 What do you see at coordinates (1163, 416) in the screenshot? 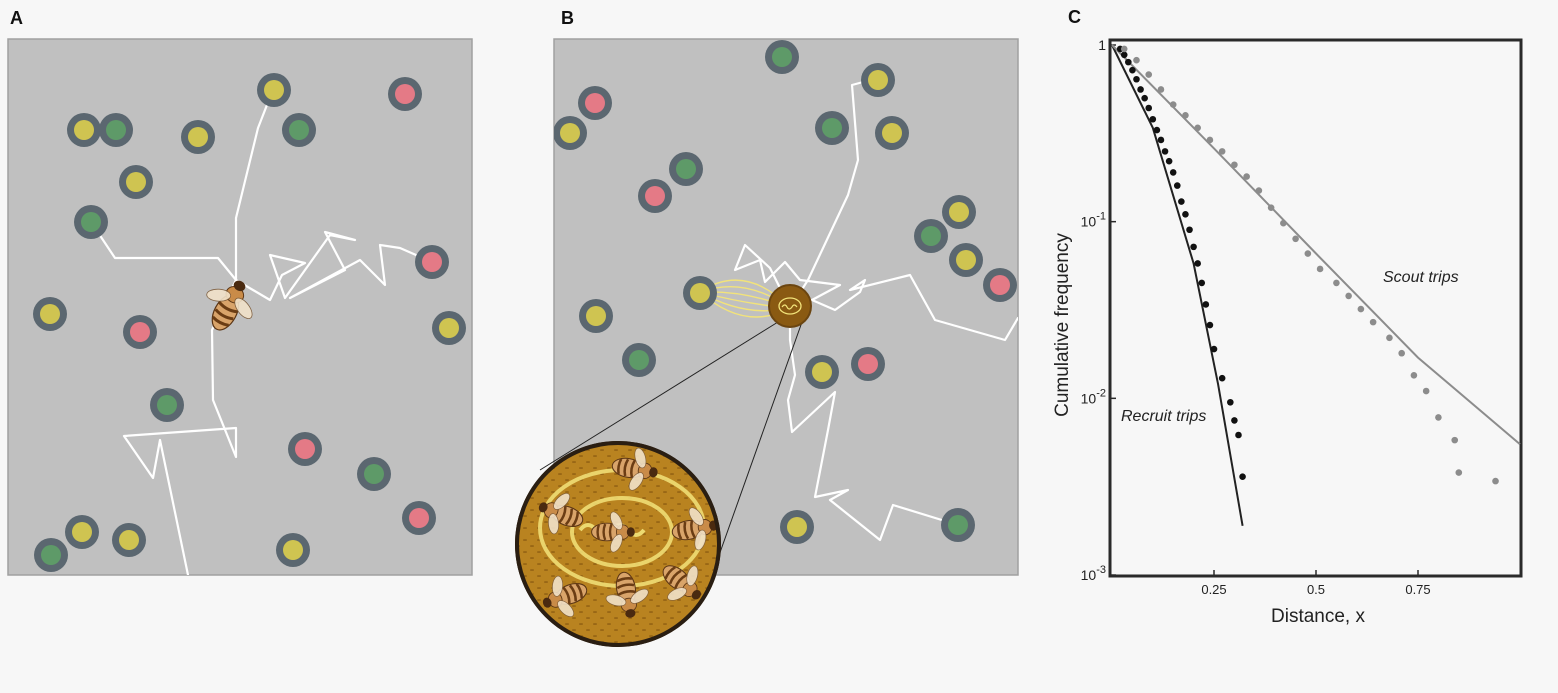
I see `series-label-recruit: Recruit trips` at bounding box center [1163, 416].